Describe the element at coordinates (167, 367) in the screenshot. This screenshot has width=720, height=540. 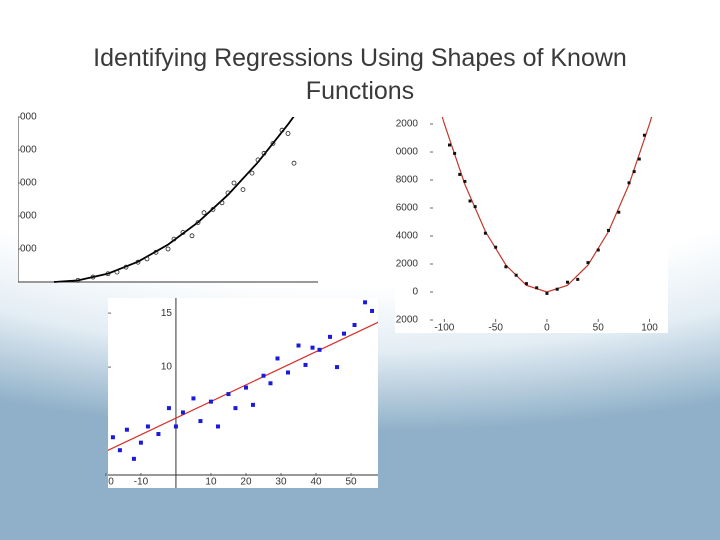
I see `y-tick-label: 10` at that location.